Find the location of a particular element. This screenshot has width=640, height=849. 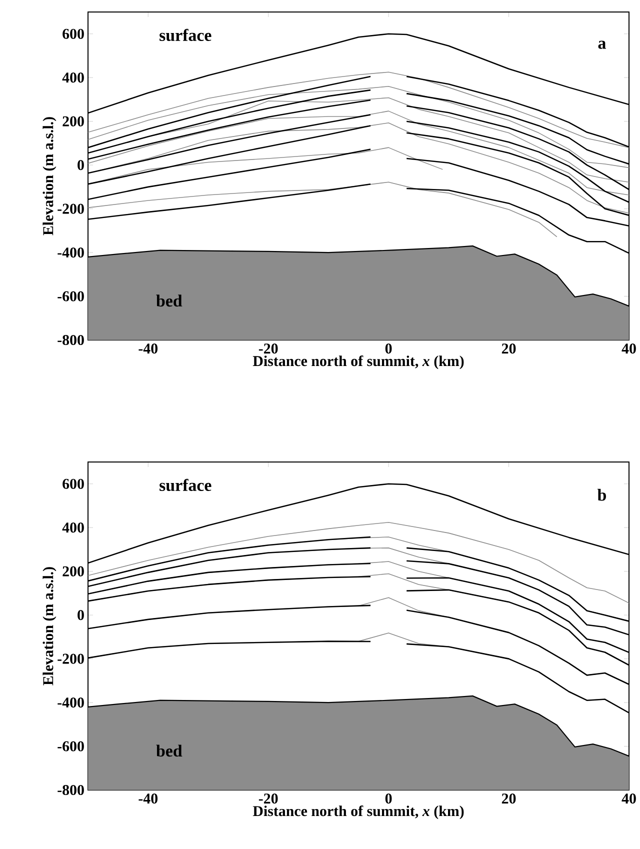

annotation: b is located at coordinates (601, 494).